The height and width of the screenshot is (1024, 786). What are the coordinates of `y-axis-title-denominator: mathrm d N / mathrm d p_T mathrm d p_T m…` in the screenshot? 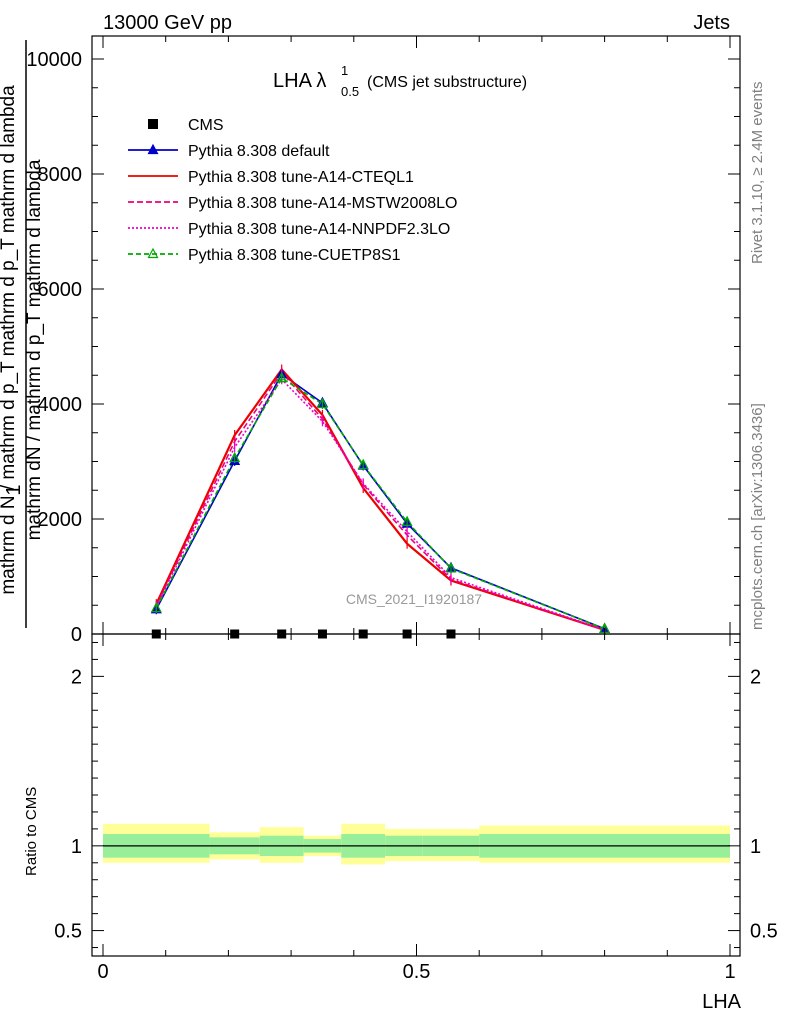 It's located at (9, 340).